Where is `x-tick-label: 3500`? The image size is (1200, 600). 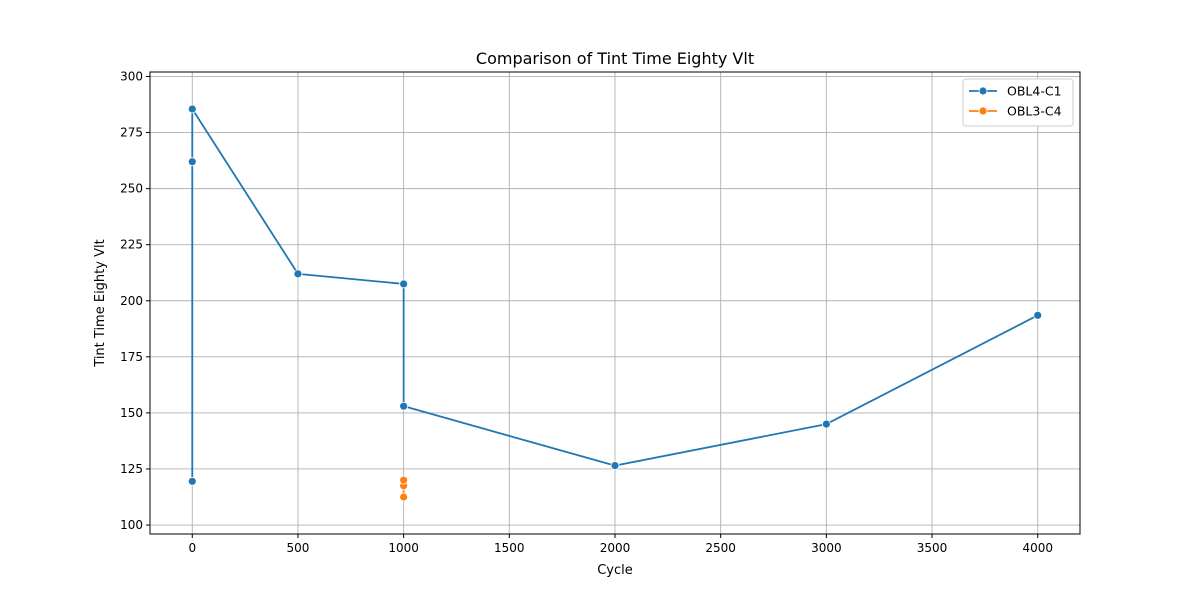 x-tick-label: 3500 is located at coordinates (932, 548).